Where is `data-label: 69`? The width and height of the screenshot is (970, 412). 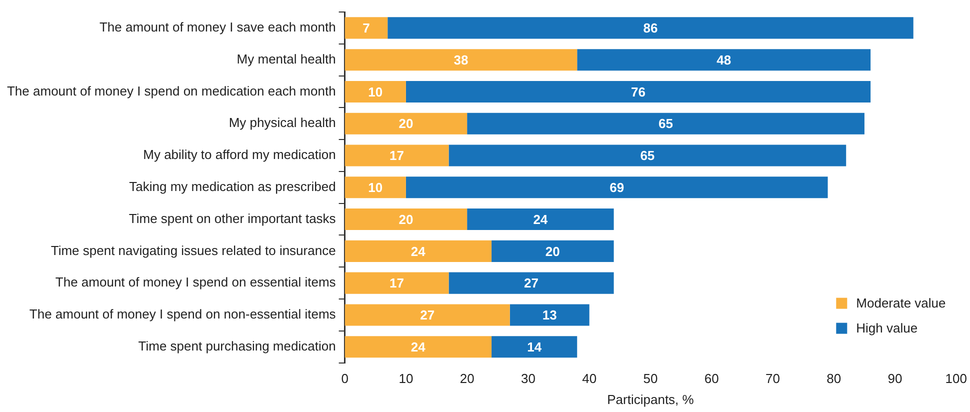 data-label: 69 is located at coordinates (617, 187).